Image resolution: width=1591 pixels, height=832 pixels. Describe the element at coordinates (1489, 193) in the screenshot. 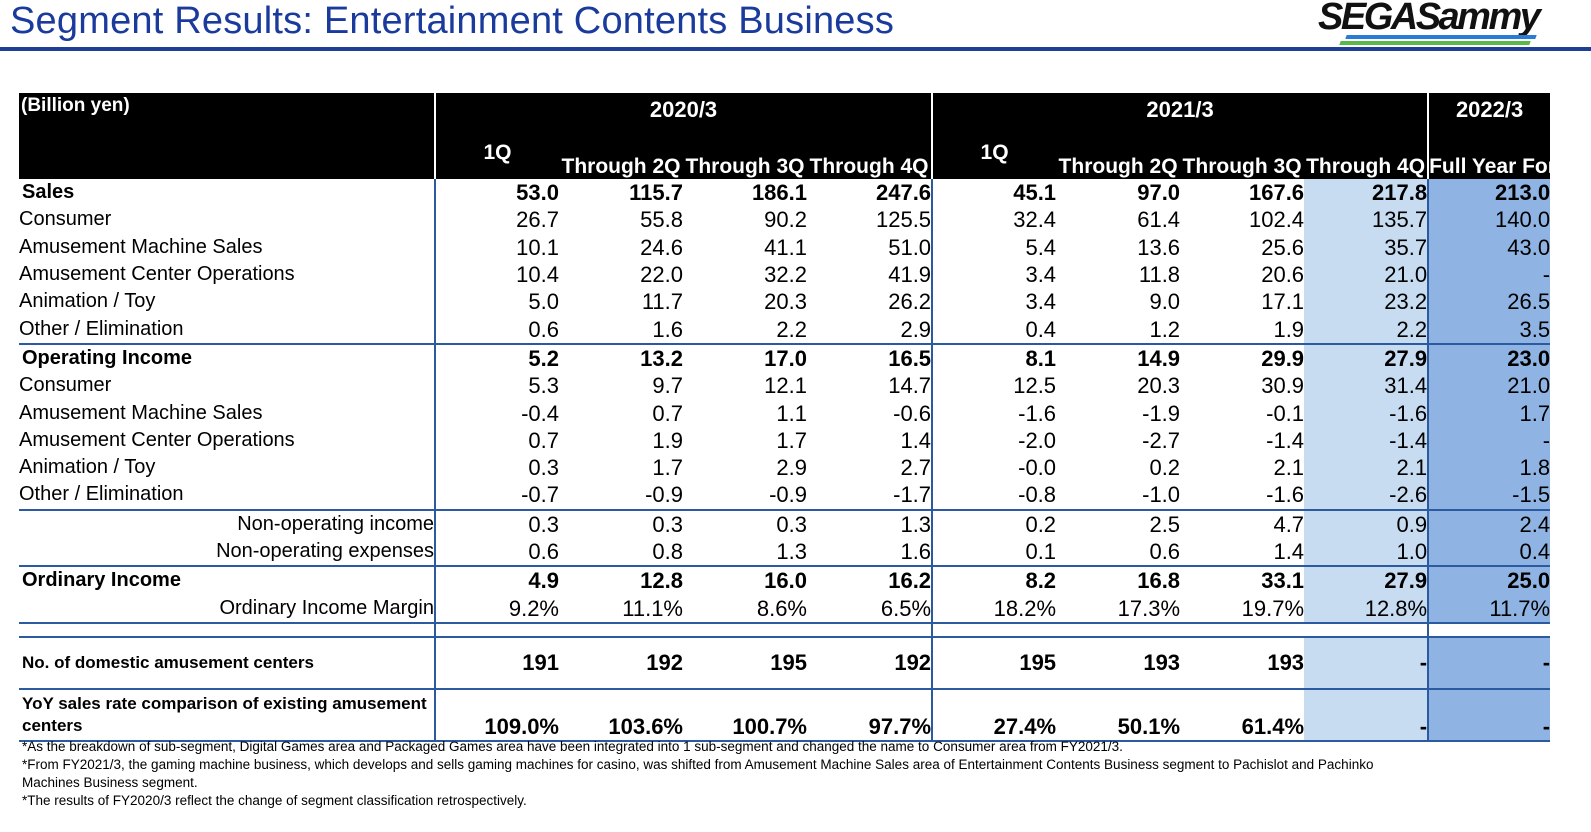

I see `table-cell: 213.0` at that location.